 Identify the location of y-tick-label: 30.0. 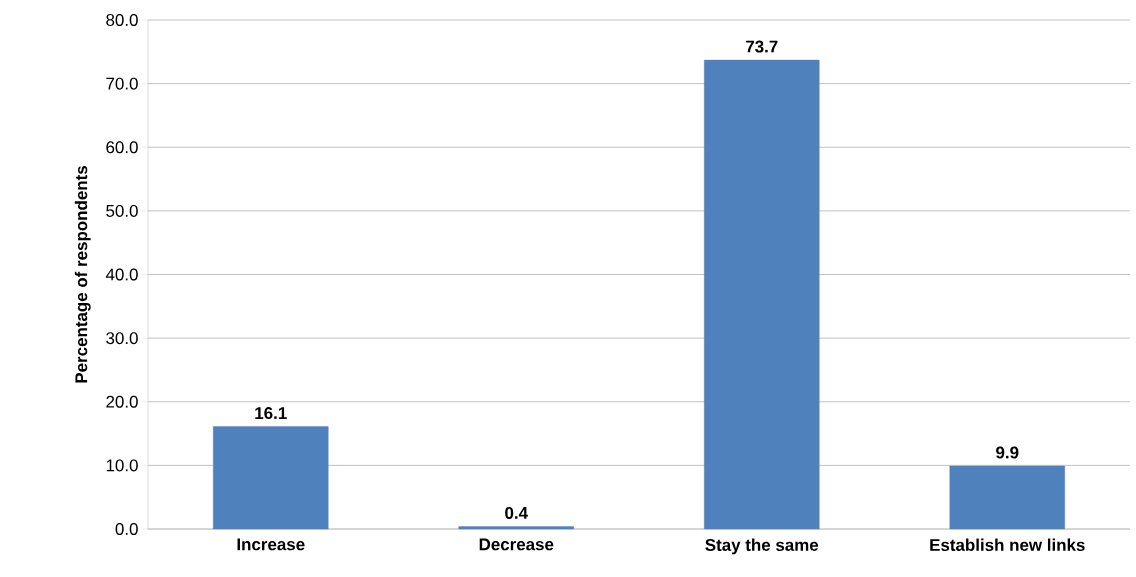
(122, 338).